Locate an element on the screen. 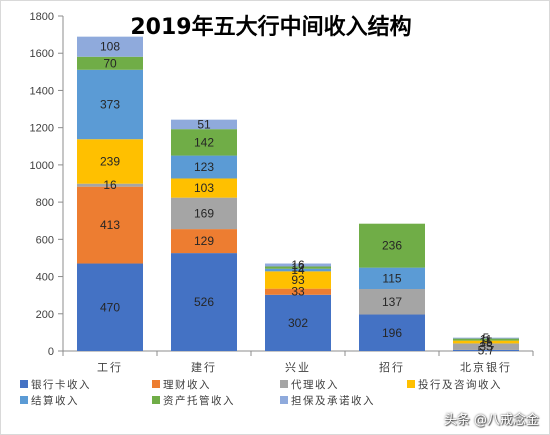 The image size is (550, 435). legend-label: 投行及咨询收入 is located at coordinates (460, 384).